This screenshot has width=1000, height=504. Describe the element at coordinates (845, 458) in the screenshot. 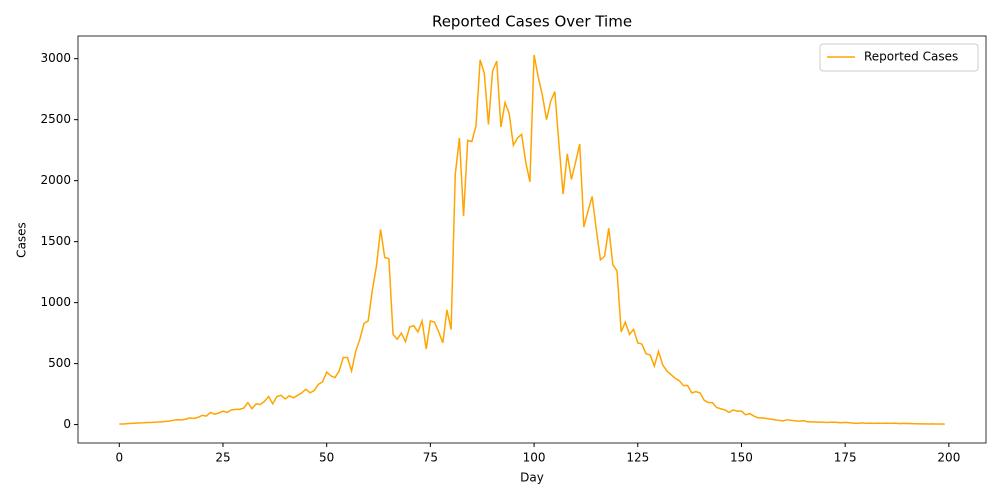

I see `x-tick-label: 175` at that location.